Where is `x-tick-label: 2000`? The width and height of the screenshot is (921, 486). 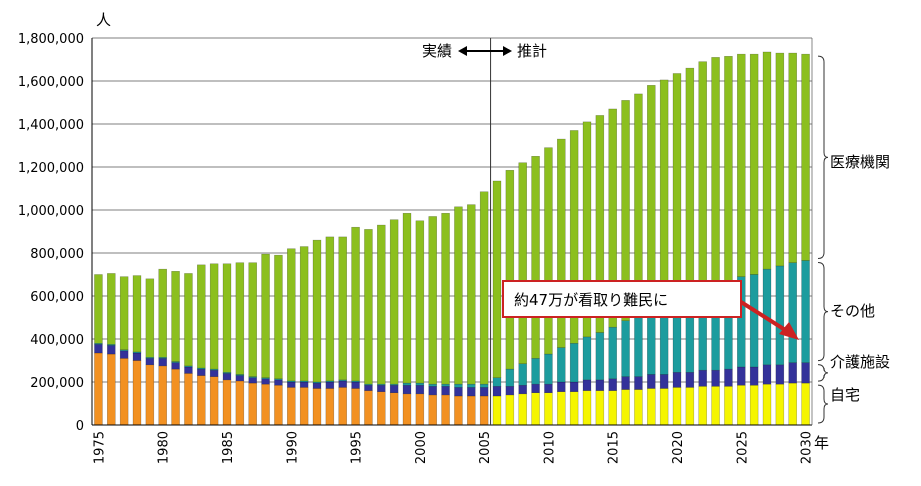
x-tick-label: 2000 is located at coordinates (421, 447).